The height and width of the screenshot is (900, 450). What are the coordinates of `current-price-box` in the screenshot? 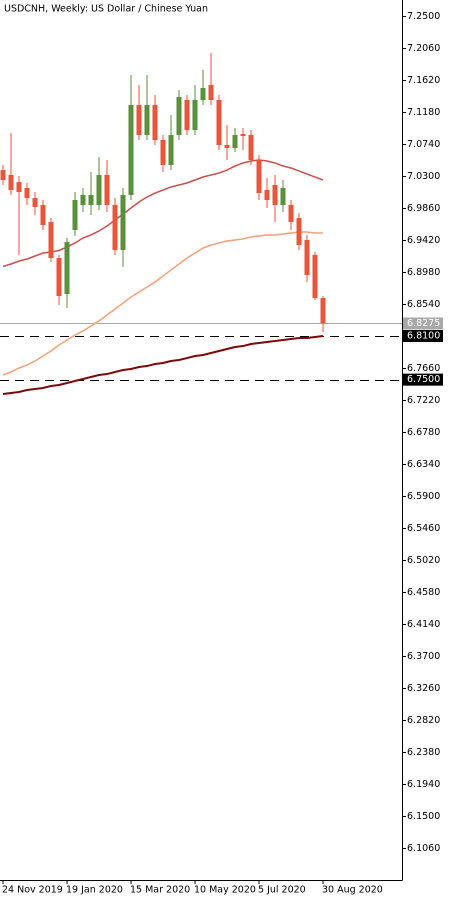 It's located at (423, 323).